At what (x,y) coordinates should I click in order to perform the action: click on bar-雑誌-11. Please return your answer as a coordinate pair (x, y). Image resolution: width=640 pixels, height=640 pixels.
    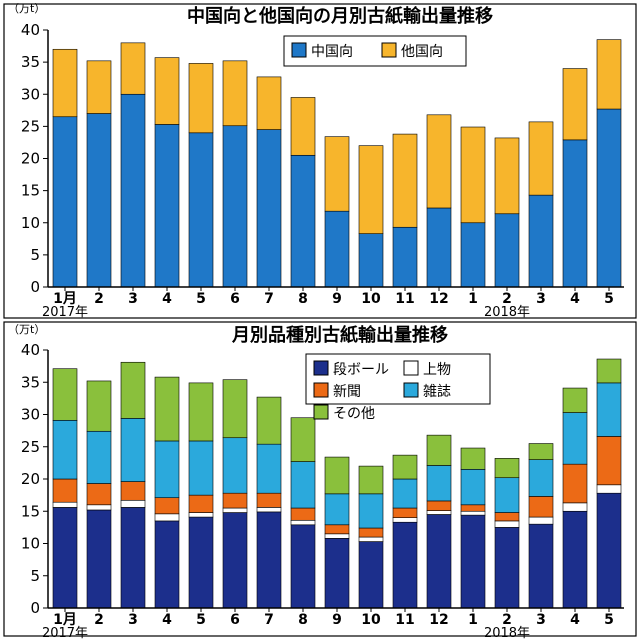
    Looking at the image, I should click on (405, 493).